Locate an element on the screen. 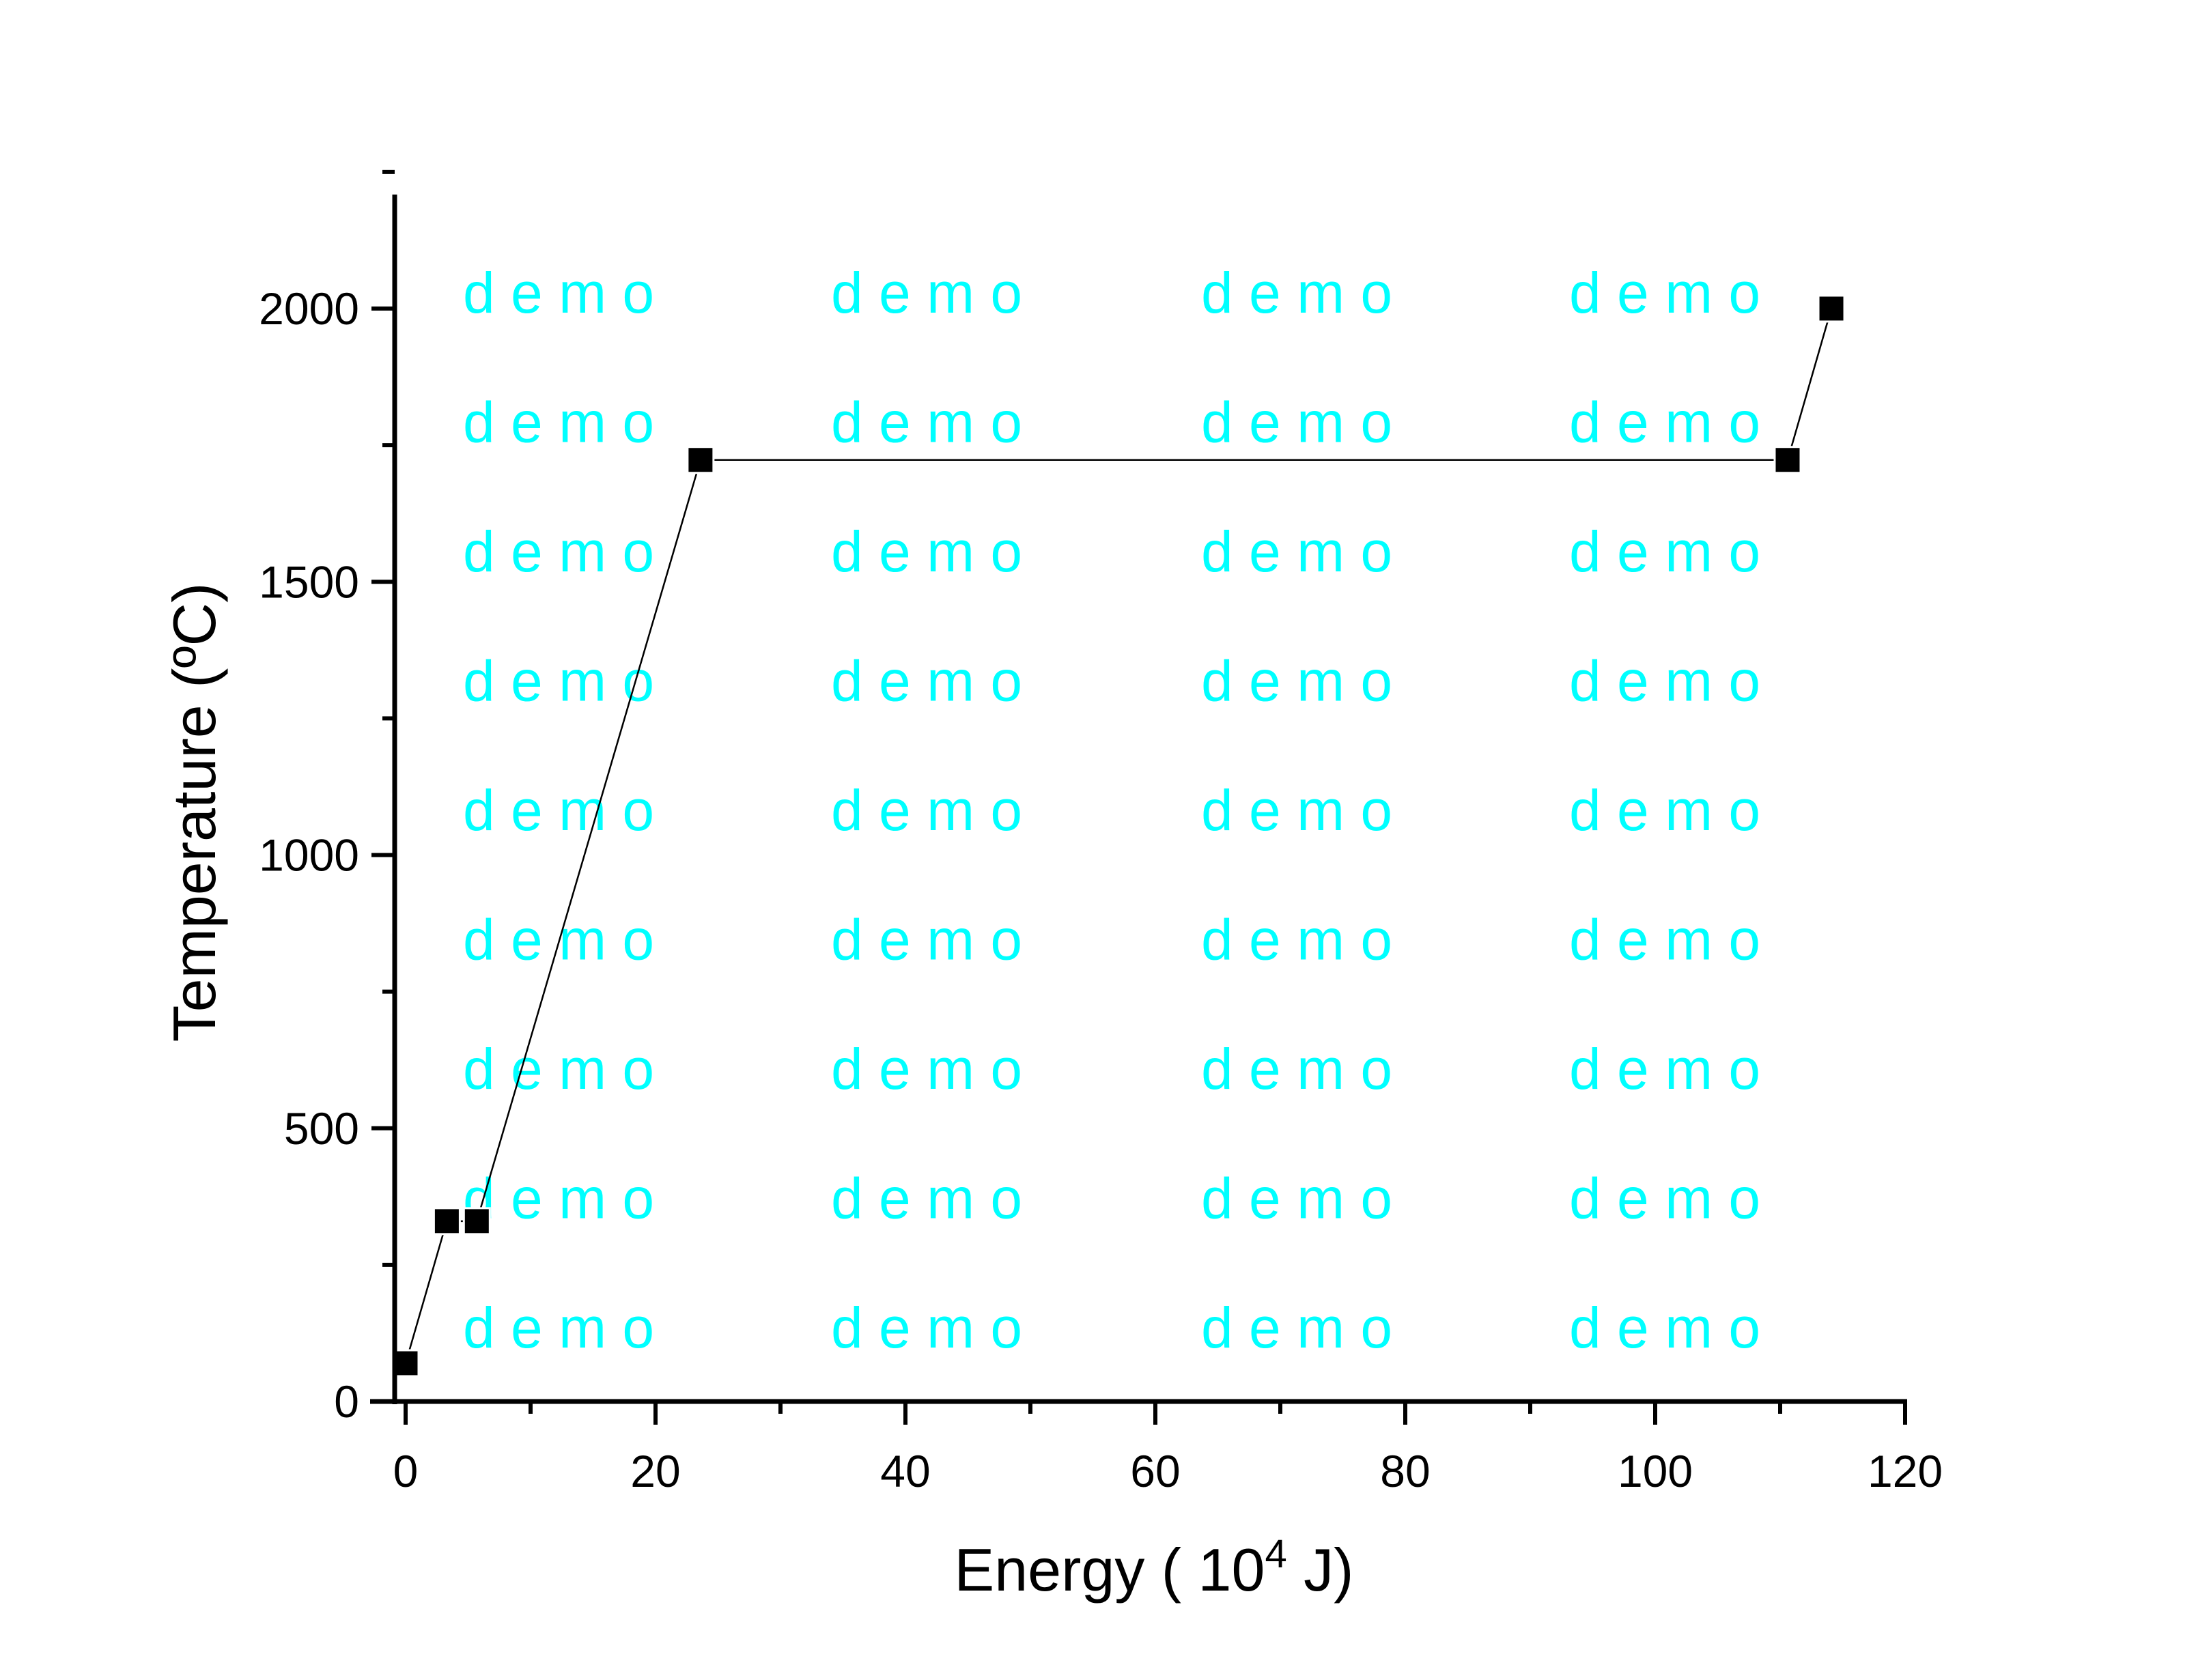  x-tick-label: 80 is located at coordinates (1405, 1471).